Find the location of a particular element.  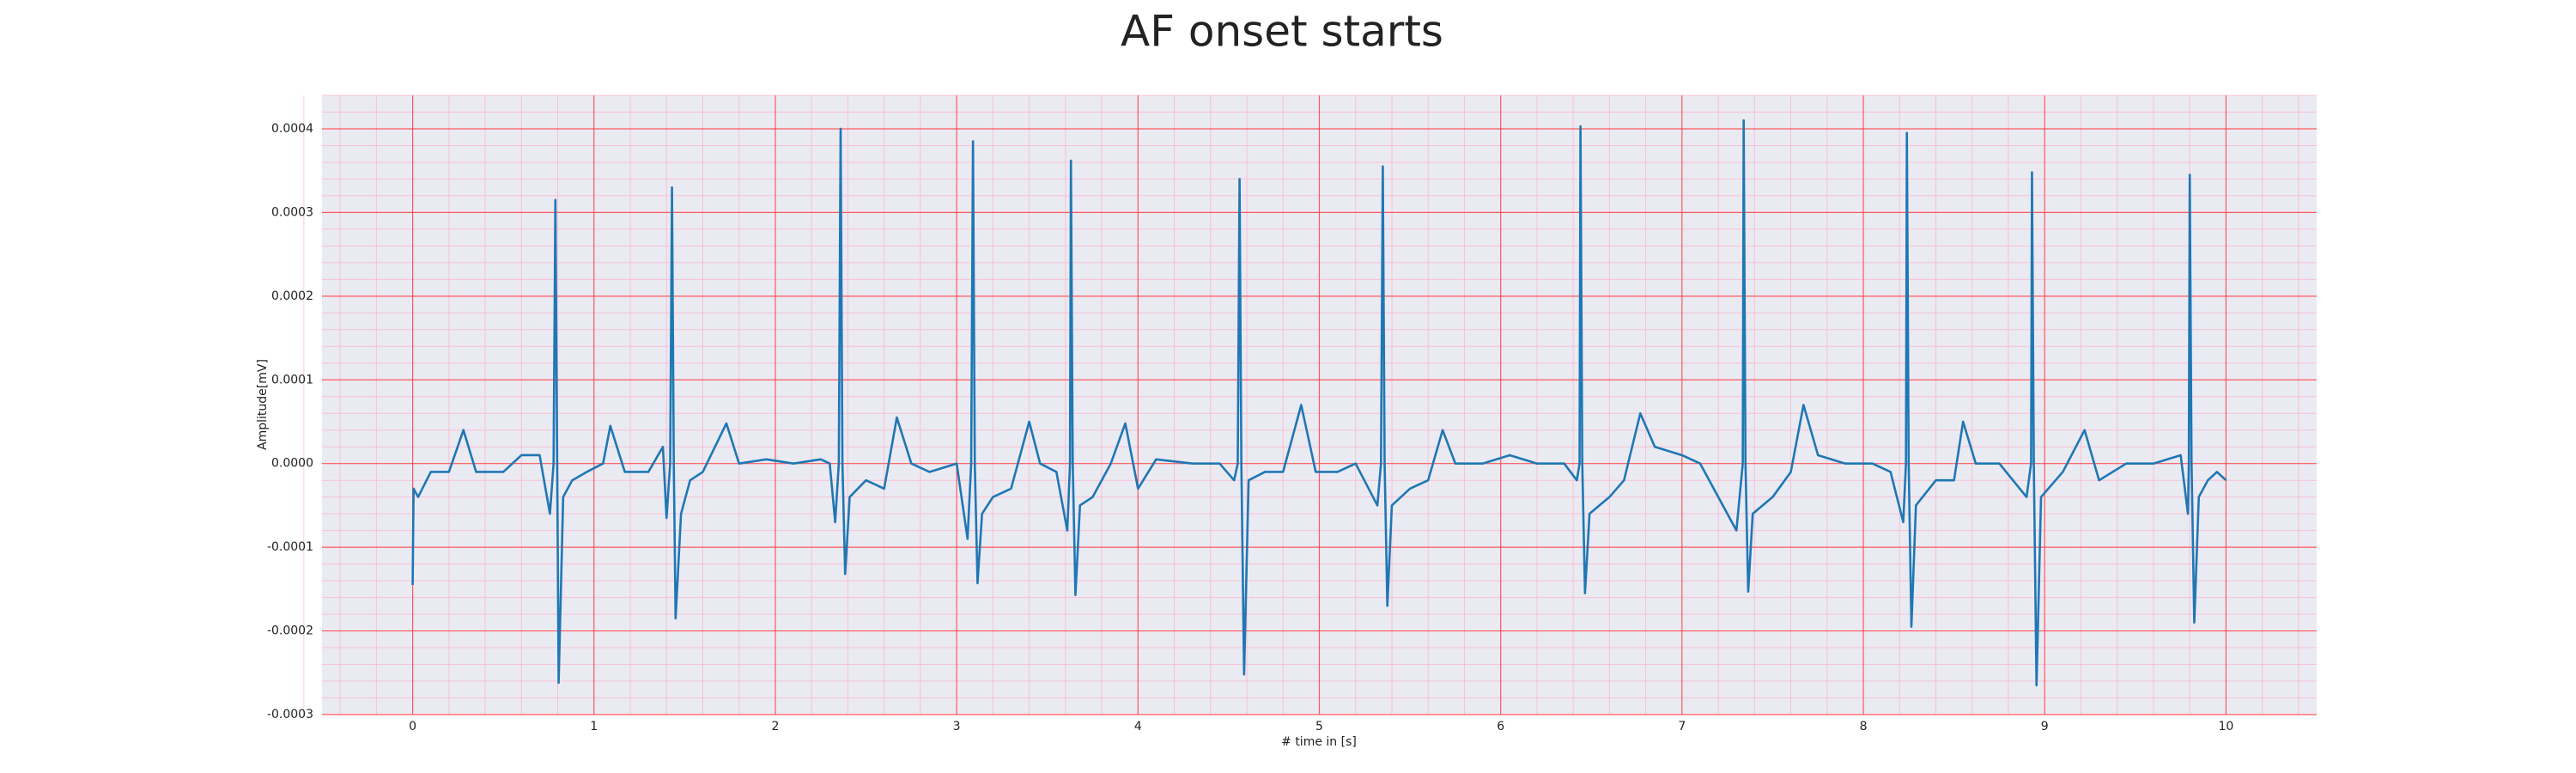

y-tick-label: -0.0002 is located at coordinates (290, 631).